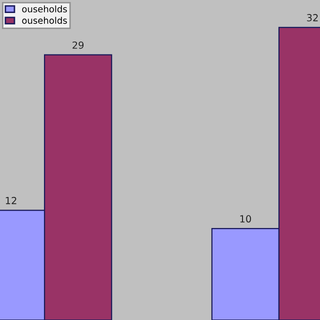  I want to click on data-label: 32, so click(312, 18).